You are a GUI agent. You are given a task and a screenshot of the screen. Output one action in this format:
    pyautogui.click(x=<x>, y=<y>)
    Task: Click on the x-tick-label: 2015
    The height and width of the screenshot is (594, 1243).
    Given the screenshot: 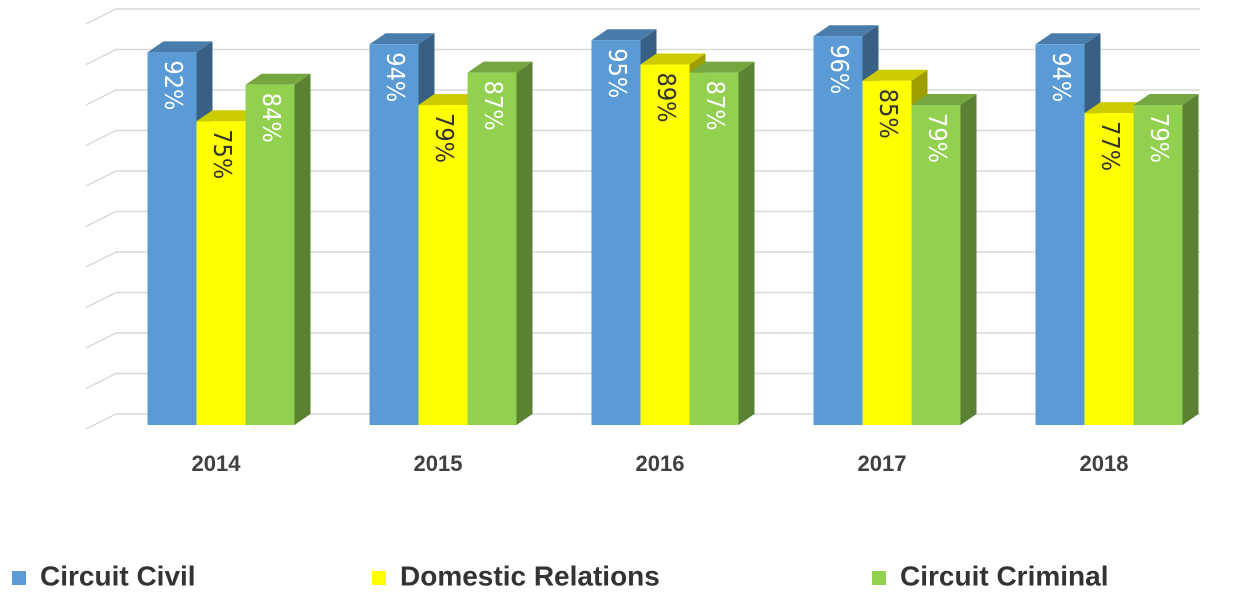 What is the action you would take?
    pyautogui.click(x=438, y=463)
    